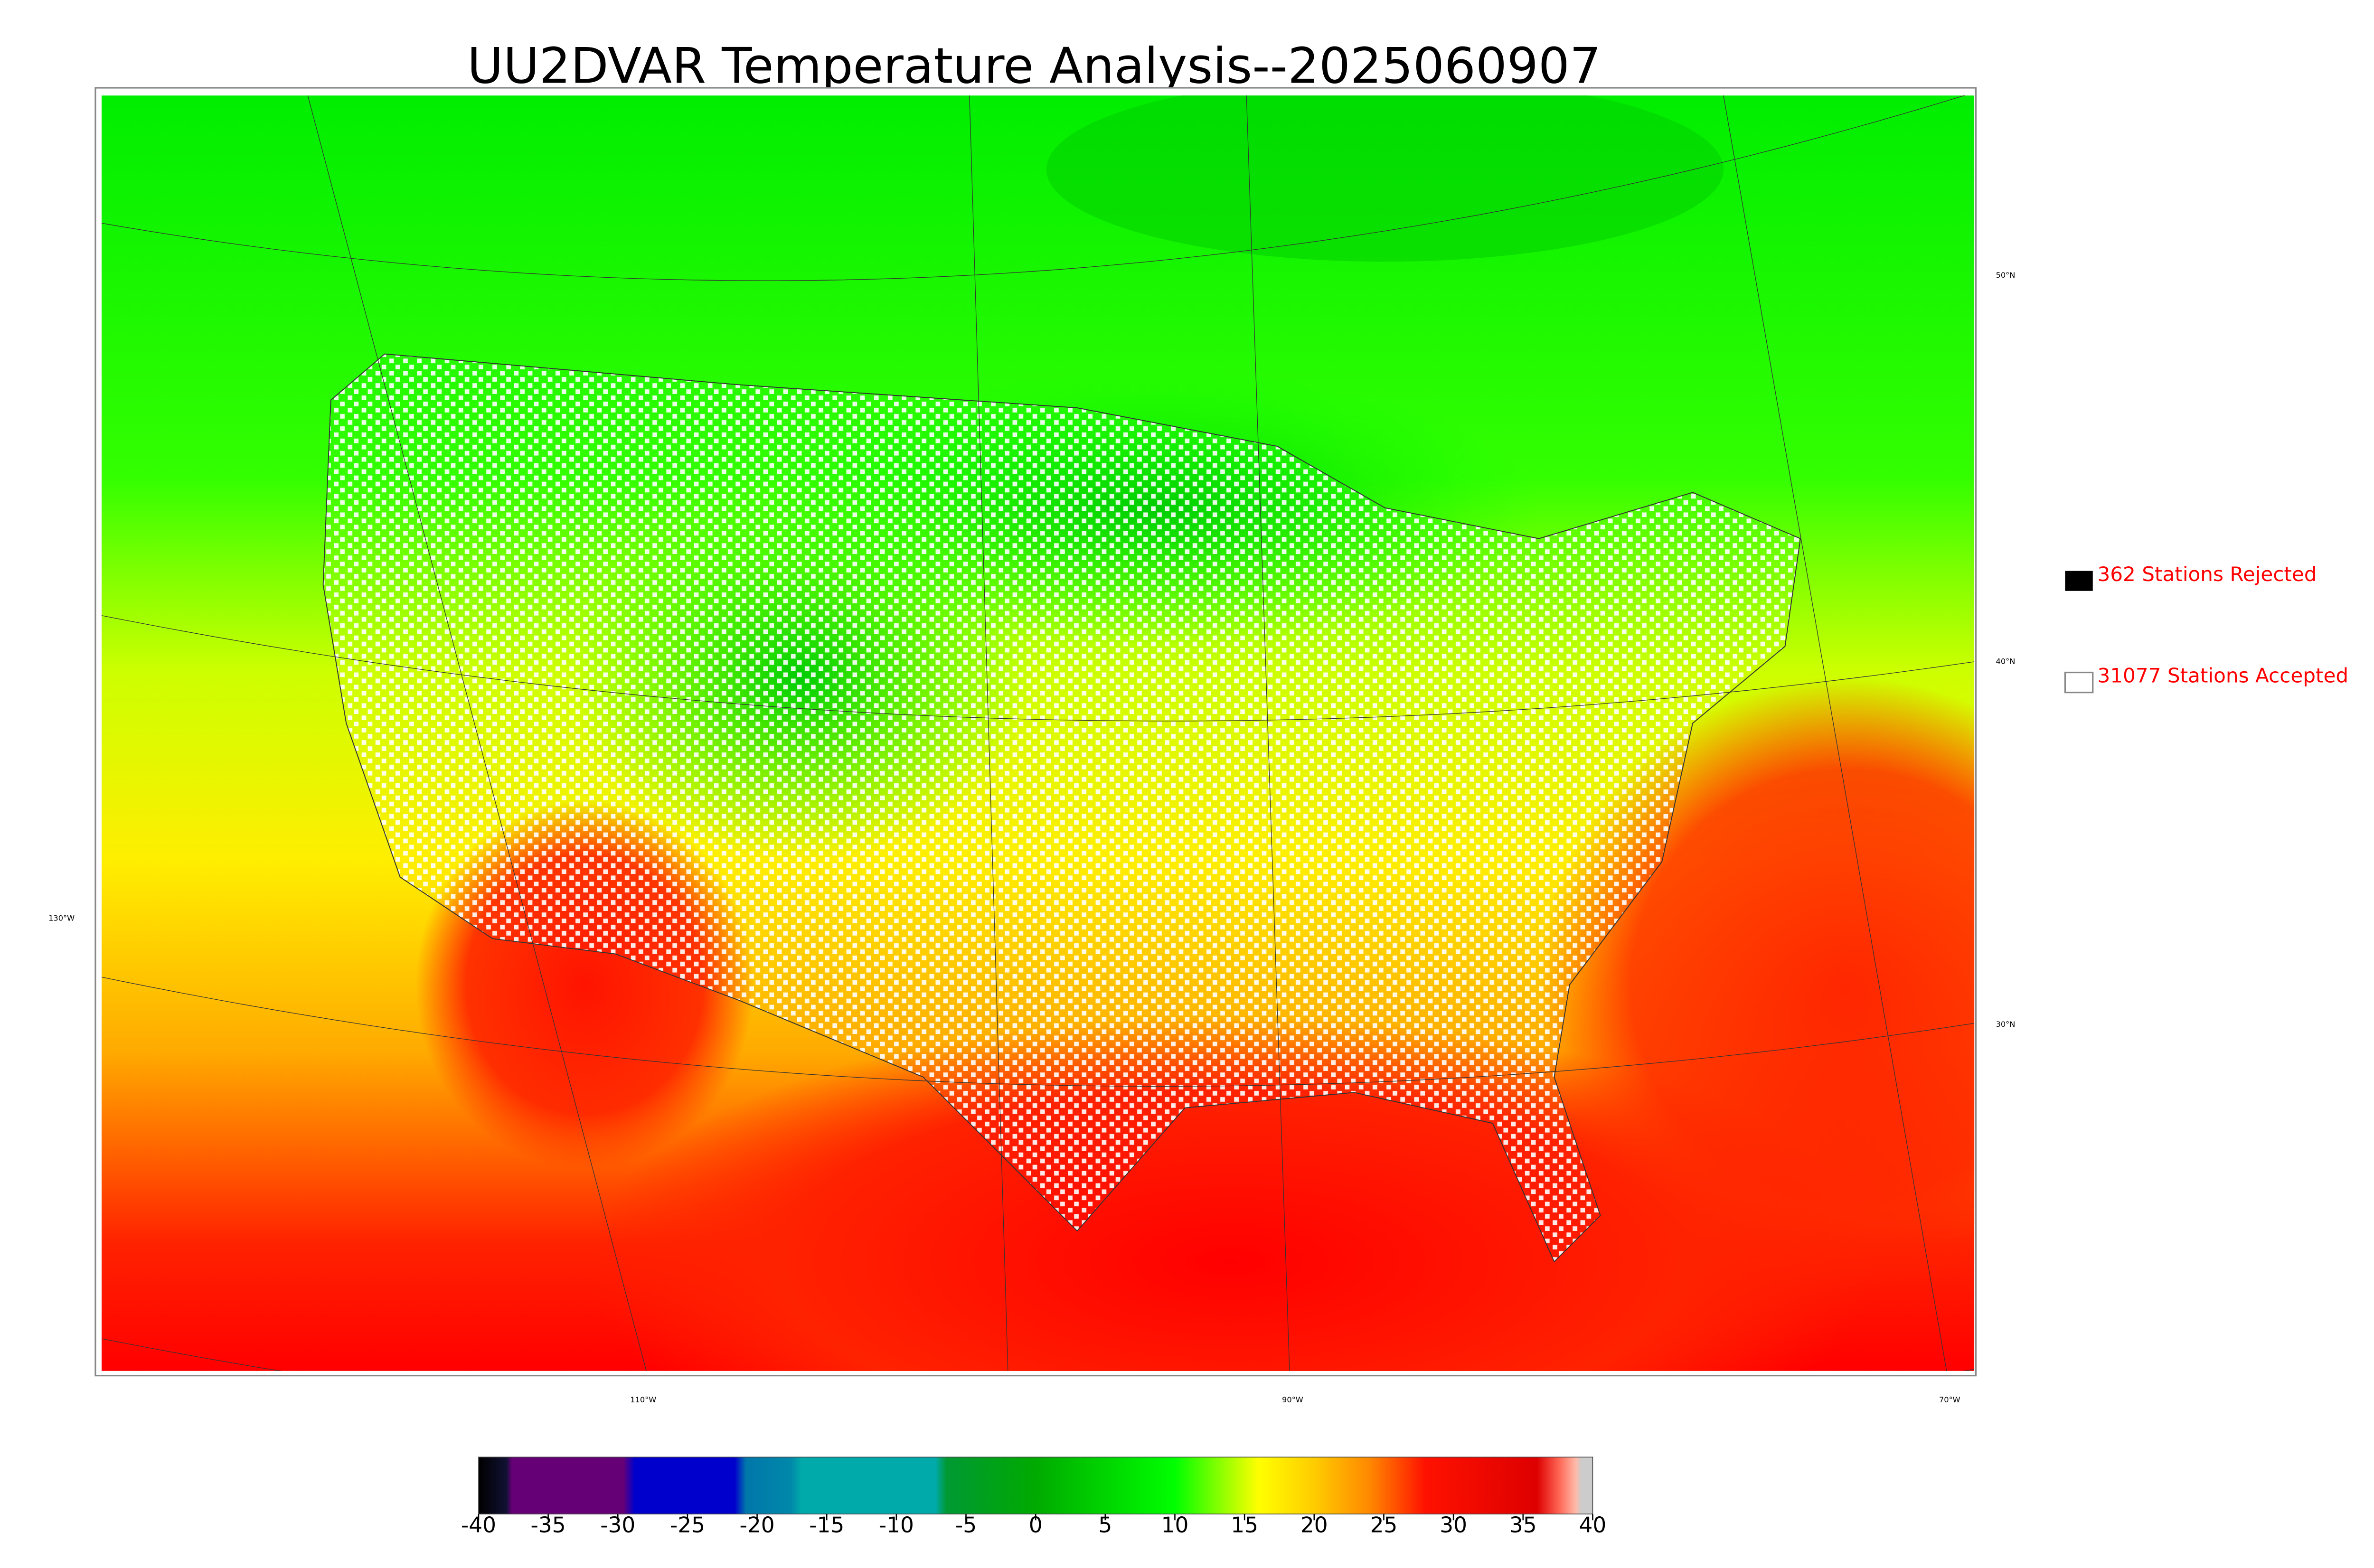 The image size is (2374, 1568). I want to click on colorbar-tick-label: -40, so click(478, 1525).